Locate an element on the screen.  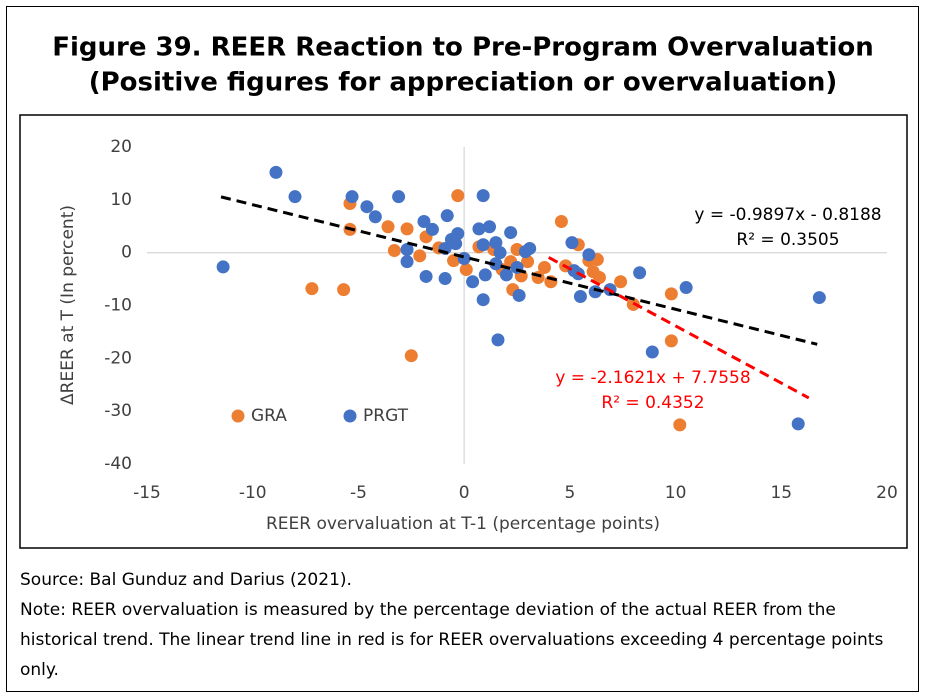
trend-equation: y = -0.9897x - 0.8188 is located at coordinates (787, 215).